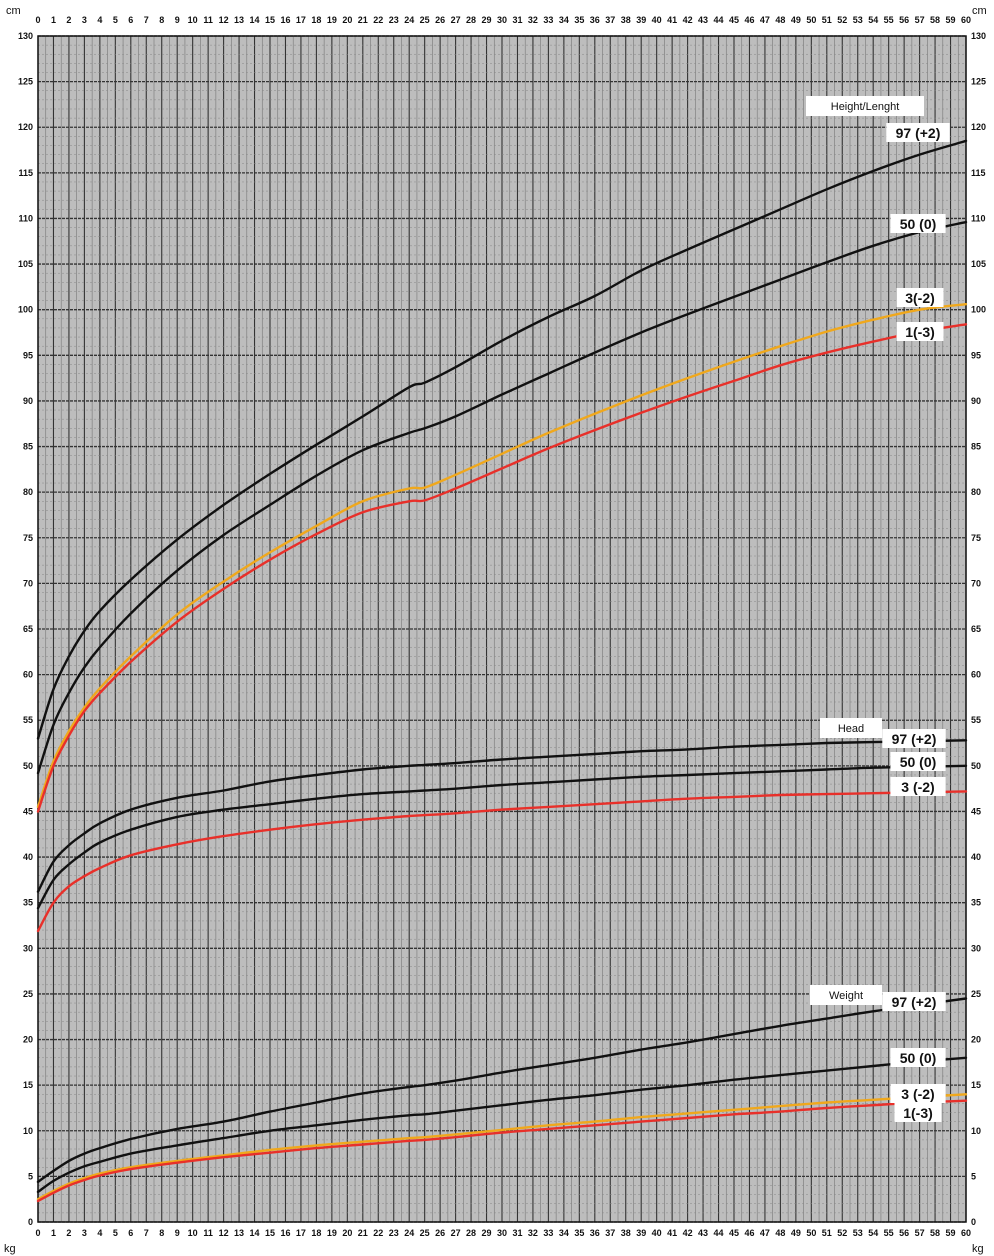 The height and width of the screenshot is (1256, 994). What do you see at coordinates (177, 1233) in the screenshot?
I see `x-tick-label-bottom: 9` at bounding box center [177, 1233].